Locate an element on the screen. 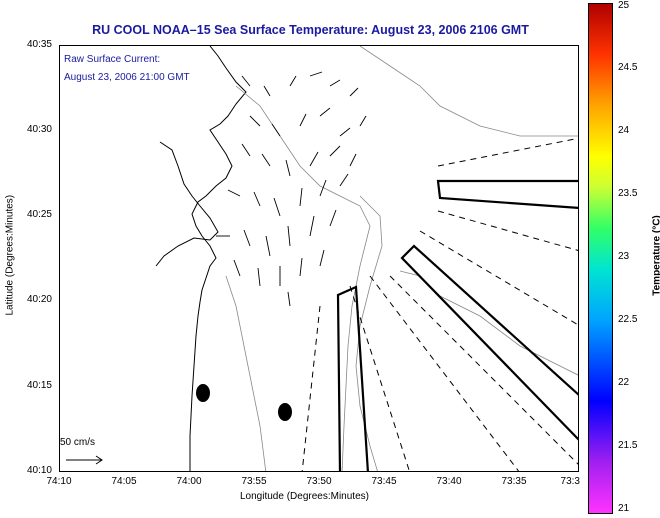 This screenshot has height=518, width=660. colorbar-tick: 25 is located at coordinates (624, 5).